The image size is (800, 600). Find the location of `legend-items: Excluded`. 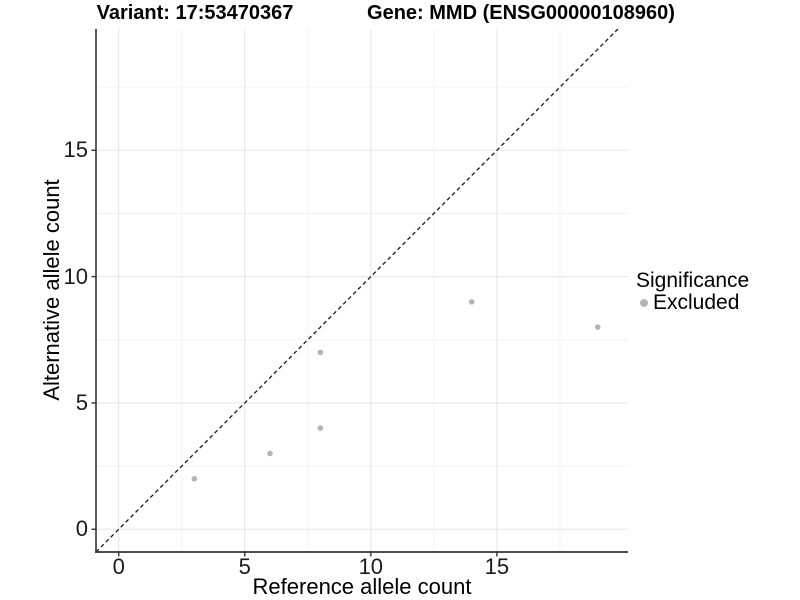

legend-items: Excluded is located at coordinates (692, 303).